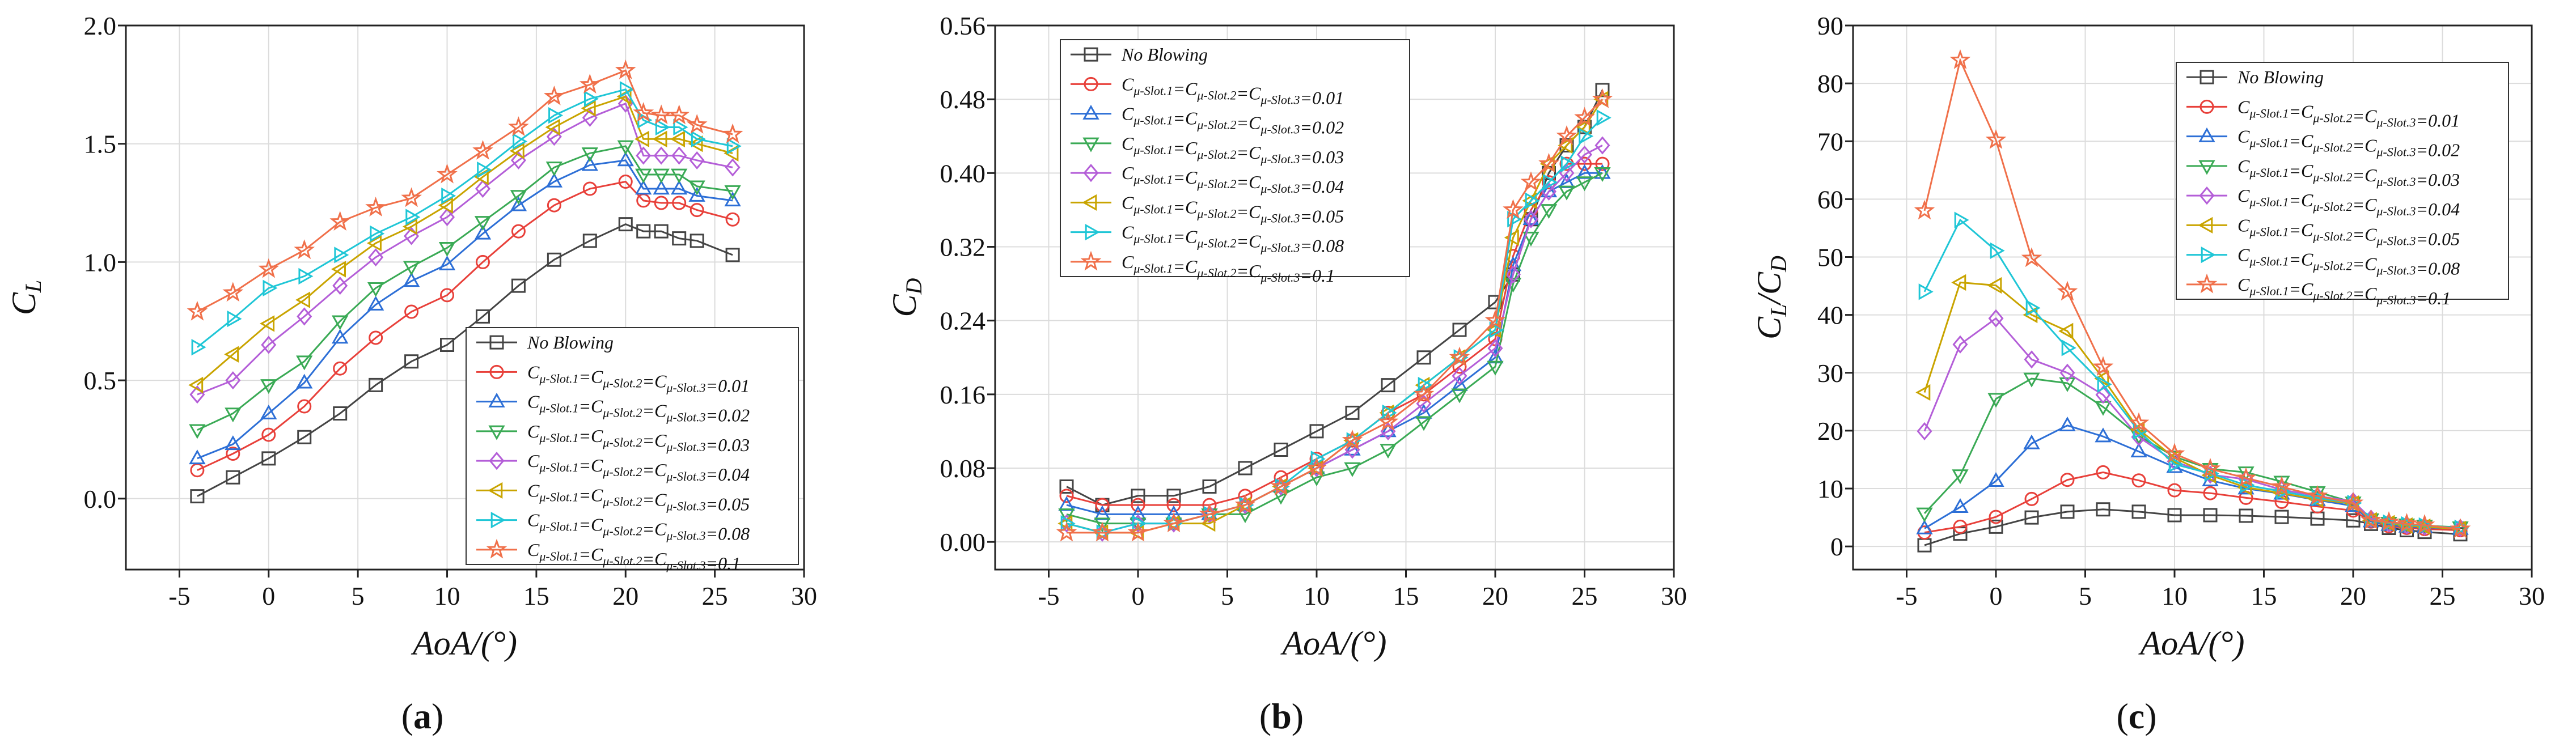 This screenshot has height=743, width=2576. What do you see at coordinates (100, 380) in the screenshot?
I see `y-tick-label: 0.5` at bounding box center [100, 380].